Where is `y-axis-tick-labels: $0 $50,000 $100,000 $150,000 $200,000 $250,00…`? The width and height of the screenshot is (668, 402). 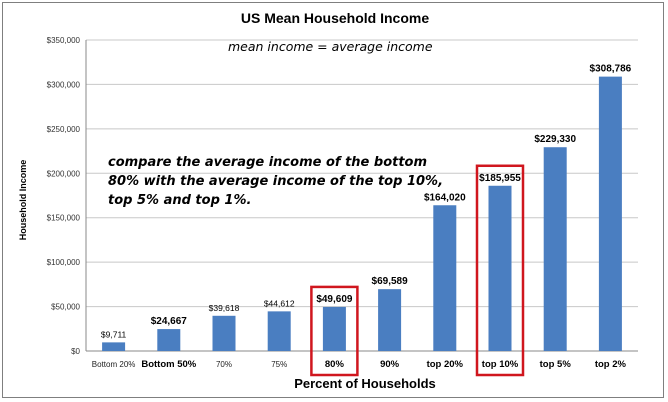 y-axis-tick-labels: $0 $50,000 $100,000 $150,000 $200,000 $250,00… is located at coordinates (64, 196).